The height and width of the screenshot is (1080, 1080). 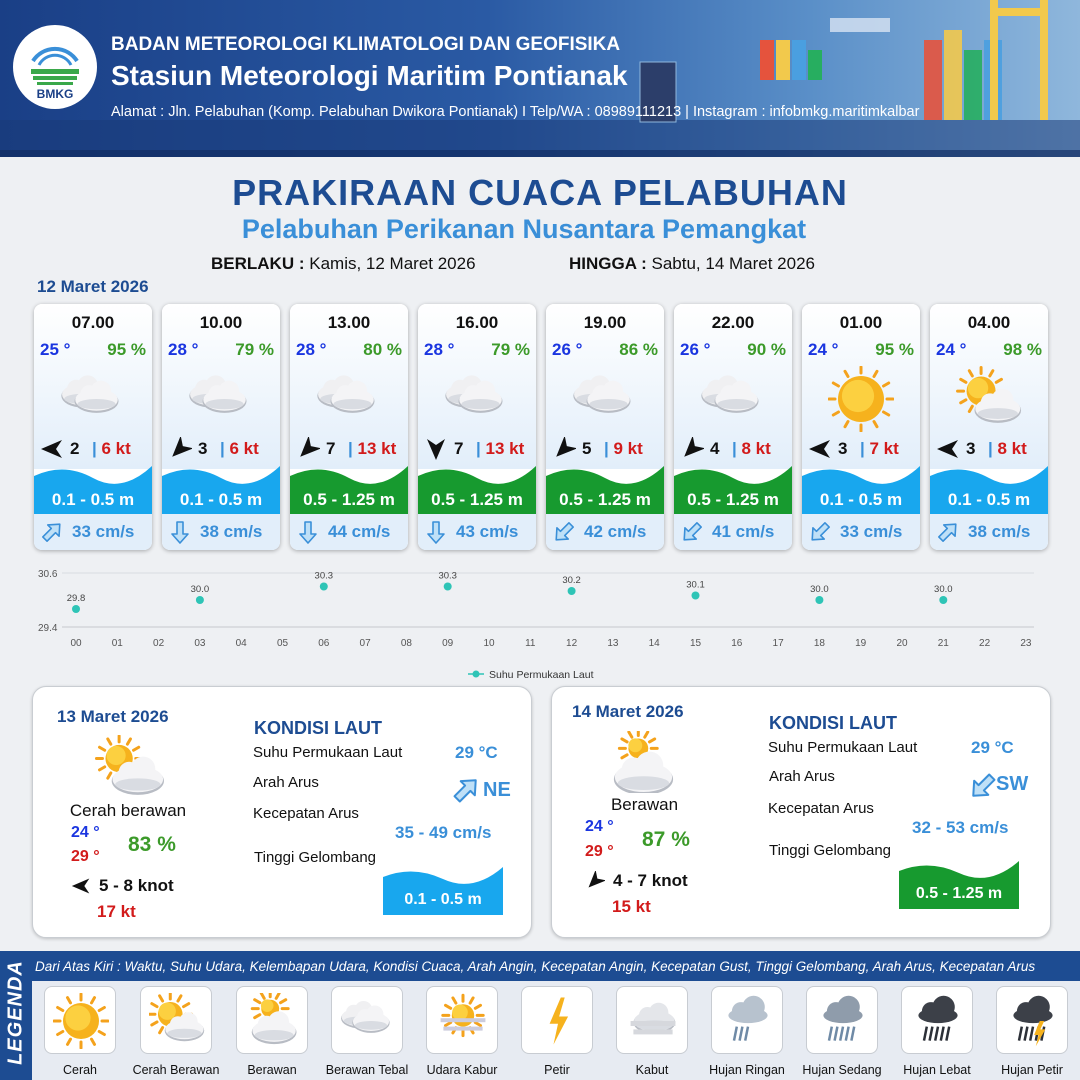 I want to click on berawan-icon, so click(x=642, y=762).